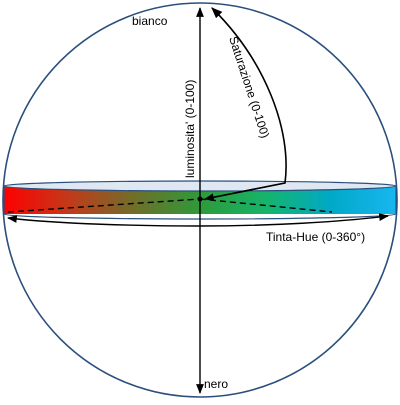 The image size is (400, 405). I want to click on label-saturation: Saturazione (0-100), so click(249, 87).